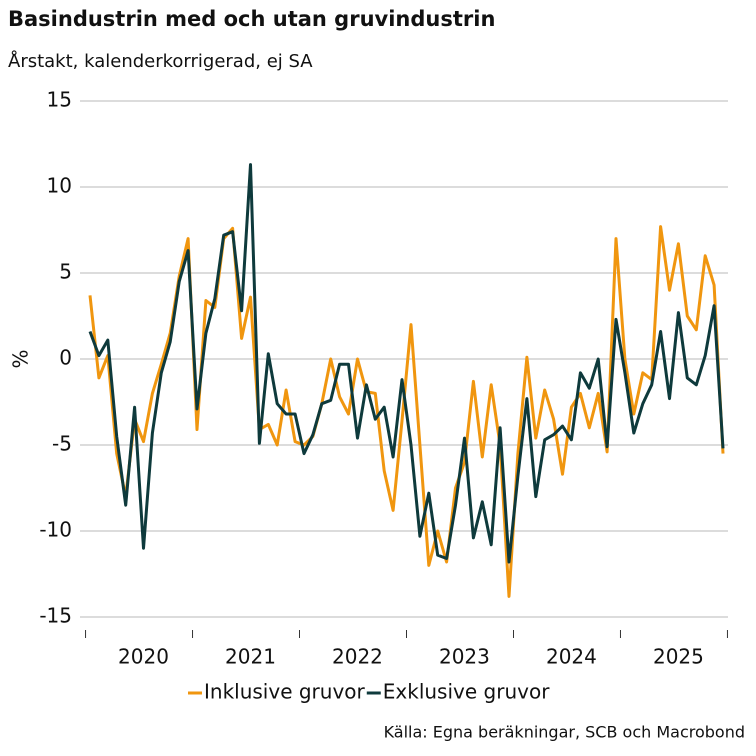 The width and height of the screenshot is (756, 756). Describe the element at coordinates (251, 19) in the screenshot. I see `chart-title: Basindustrin med och utan gruvindustrin` at that location.